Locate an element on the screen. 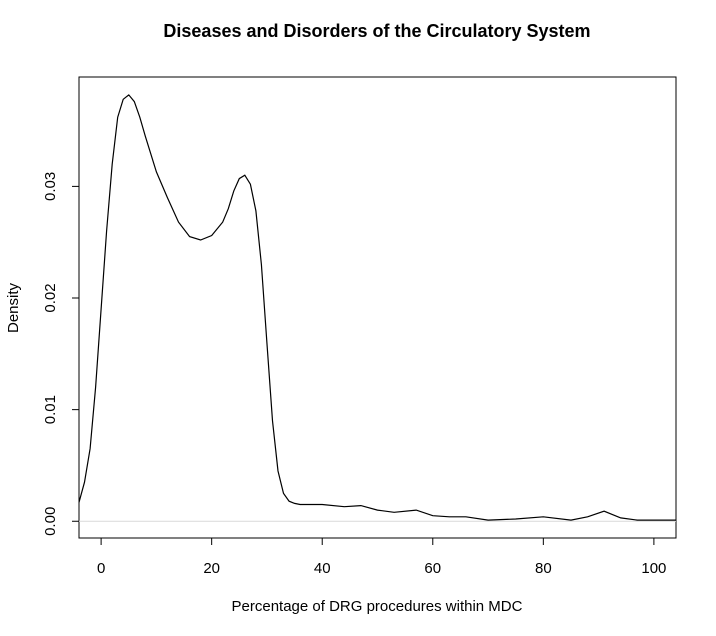  x-axis: 0 20 40 60 80 100 is located at coordinates (381, 557).